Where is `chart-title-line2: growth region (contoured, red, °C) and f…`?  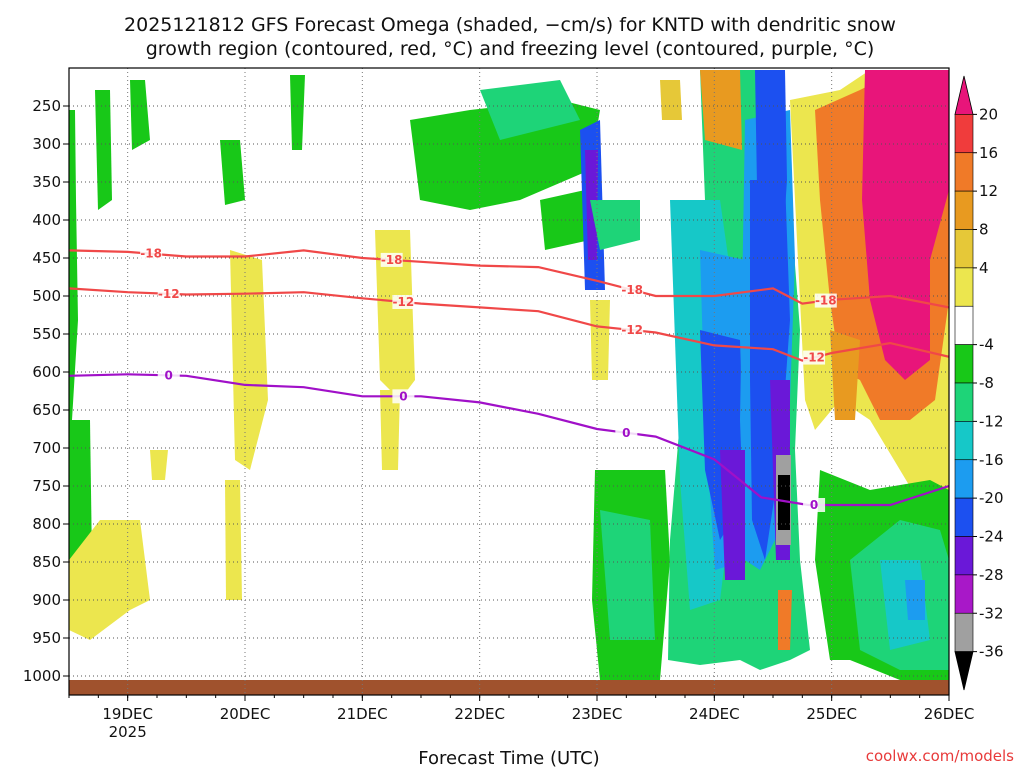
chart-title-line2: growth region (contoured, red, °C) and f… is located at coordinates (510, 49).